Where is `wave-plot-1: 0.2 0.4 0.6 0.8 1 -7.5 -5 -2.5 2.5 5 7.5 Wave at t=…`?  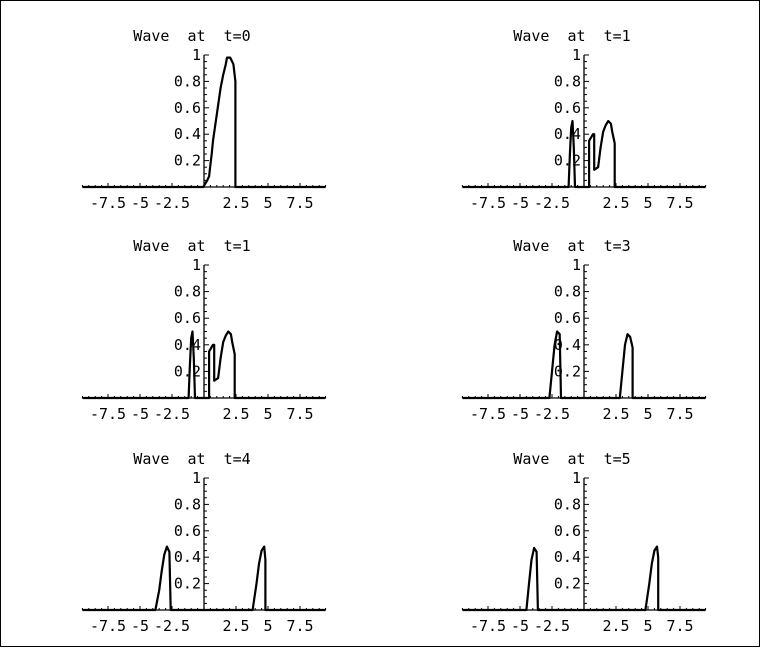 wave-plot-1: 0.2 0.4 0.6 0.8 1 -7.5 -5 -2.5 2.5 5 7.5 Wave at t=… is located at coordinates (584, 119).